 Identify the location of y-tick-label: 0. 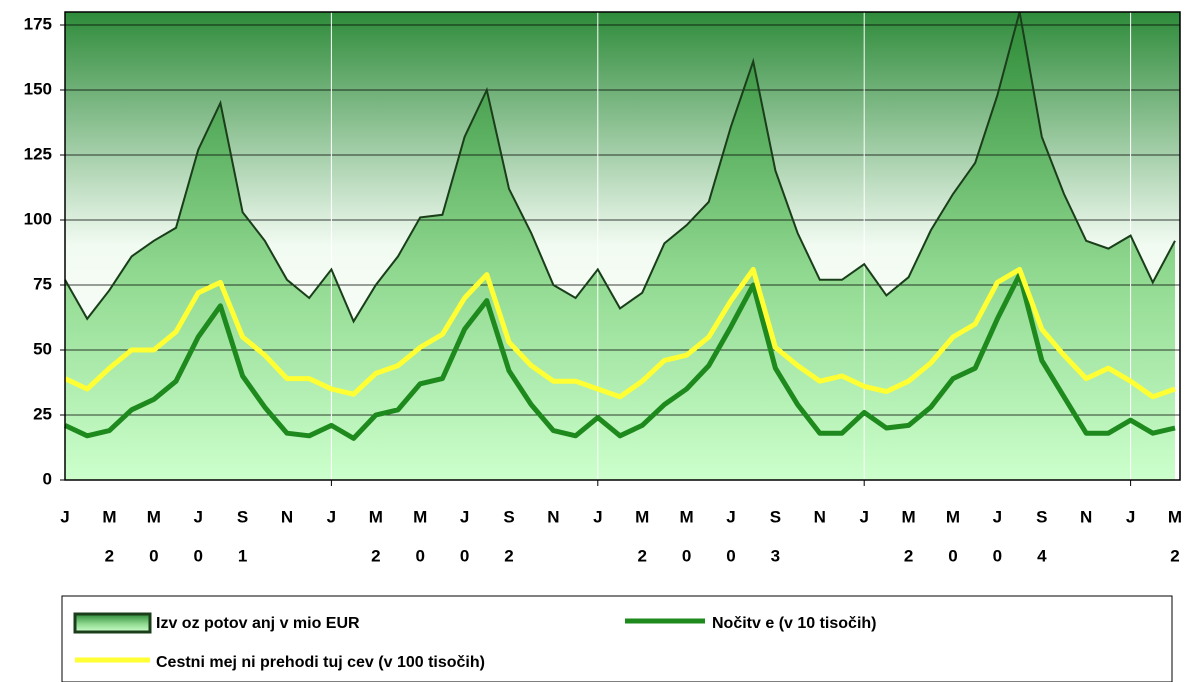
(47, 478).